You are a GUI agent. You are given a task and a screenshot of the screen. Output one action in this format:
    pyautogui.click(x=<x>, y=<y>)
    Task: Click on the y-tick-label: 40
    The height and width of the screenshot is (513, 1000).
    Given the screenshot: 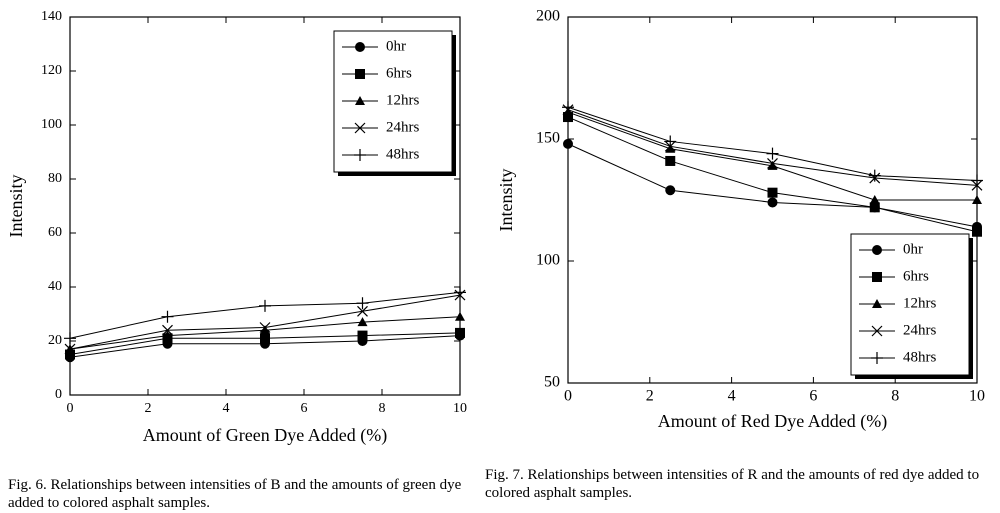 What is the action you would take?
    pyautogui.click(x=55, y=286)
    